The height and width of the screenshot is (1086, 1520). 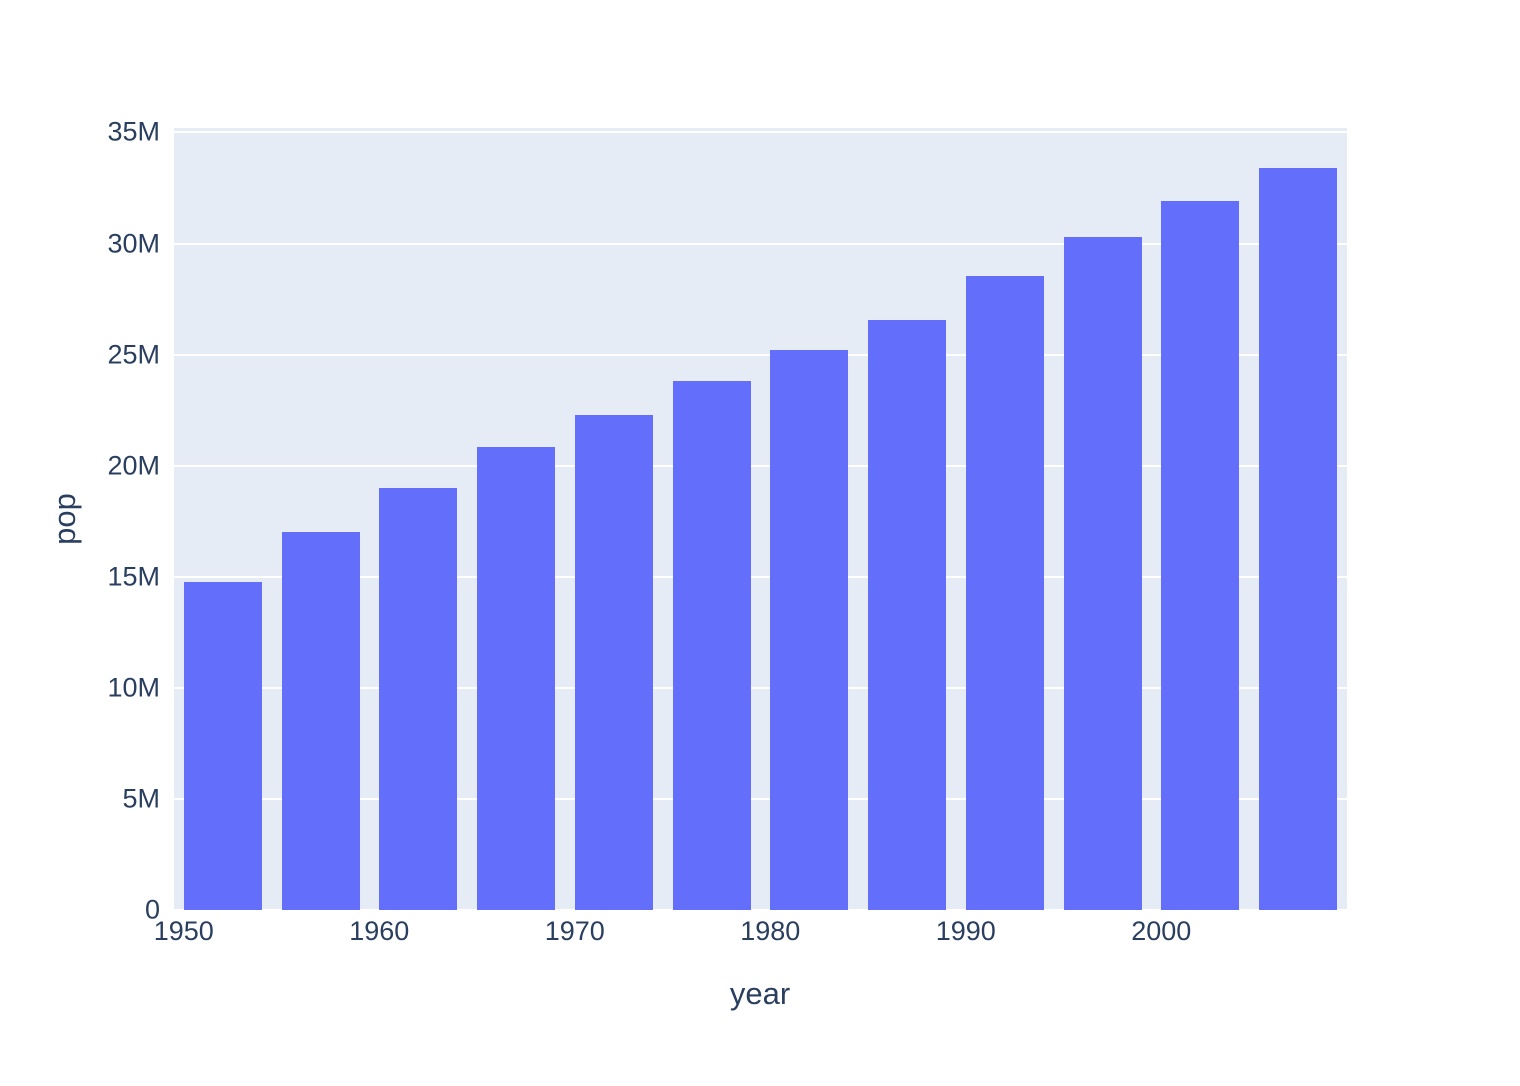 I want to click on y-tick-label: 15M, so click(x=133, y=576).